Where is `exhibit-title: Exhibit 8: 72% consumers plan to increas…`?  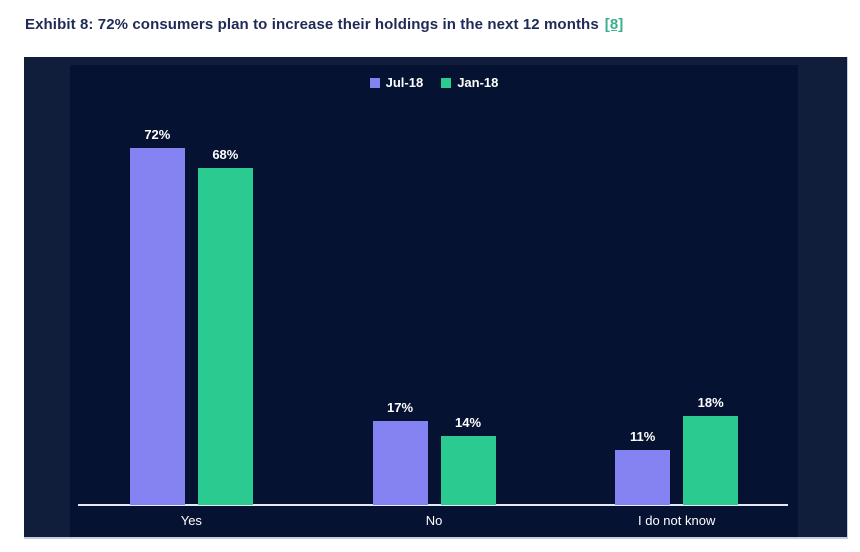 exhibit-title: Exhibit 8: 72% consumers plan to increas… is located at coordinates (324, 24).